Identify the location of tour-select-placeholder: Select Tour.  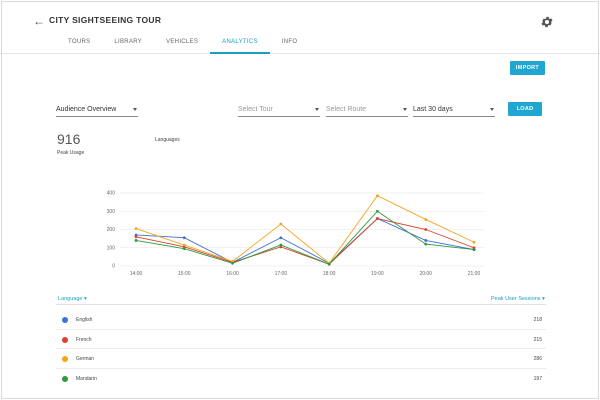
(255, 109).